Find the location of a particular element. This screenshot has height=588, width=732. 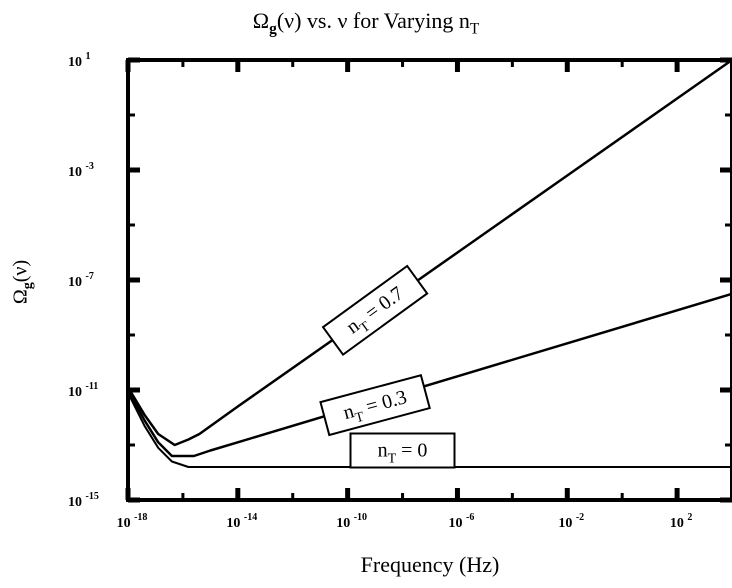

y-tick-label: 10 -15 is located at coordinates (83, 500).